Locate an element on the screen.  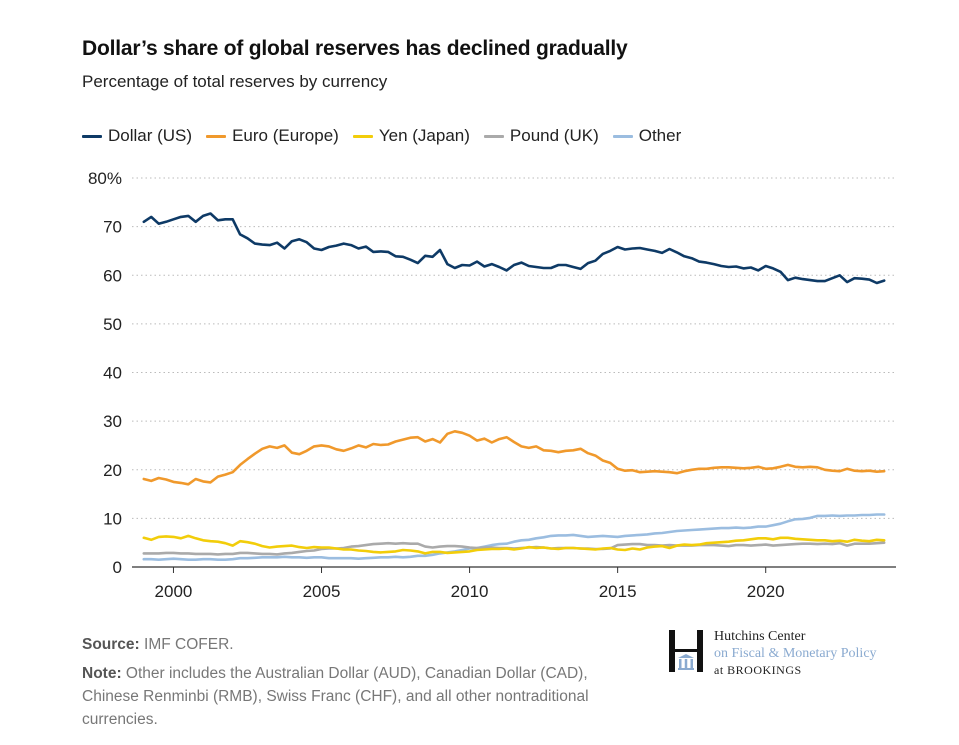
y-tick-label-80: 80% is located at coordinates (105, 178).